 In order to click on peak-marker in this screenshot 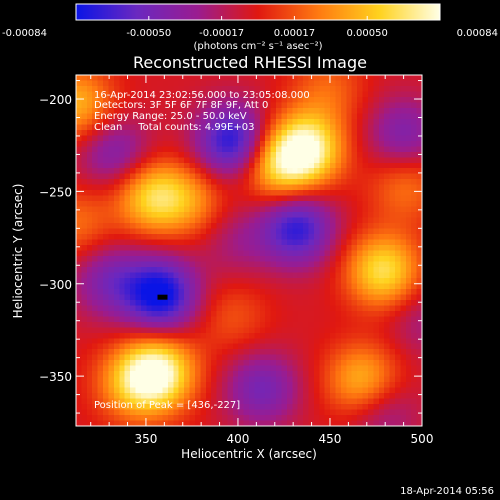, I will do `click(162, 297)`.